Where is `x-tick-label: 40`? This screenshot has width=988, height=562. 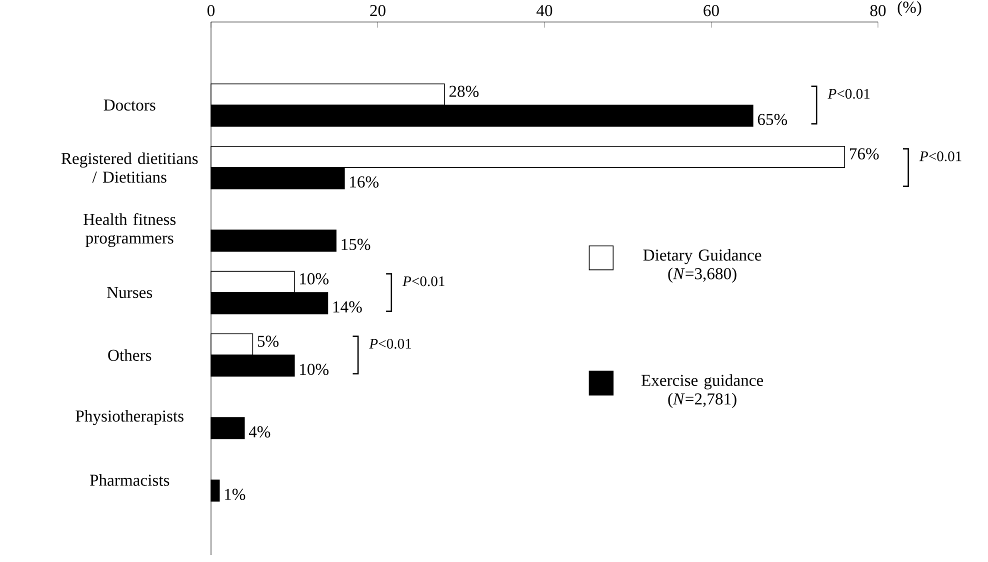 x-tick-label: 40 is located at coordinates (544, 10).